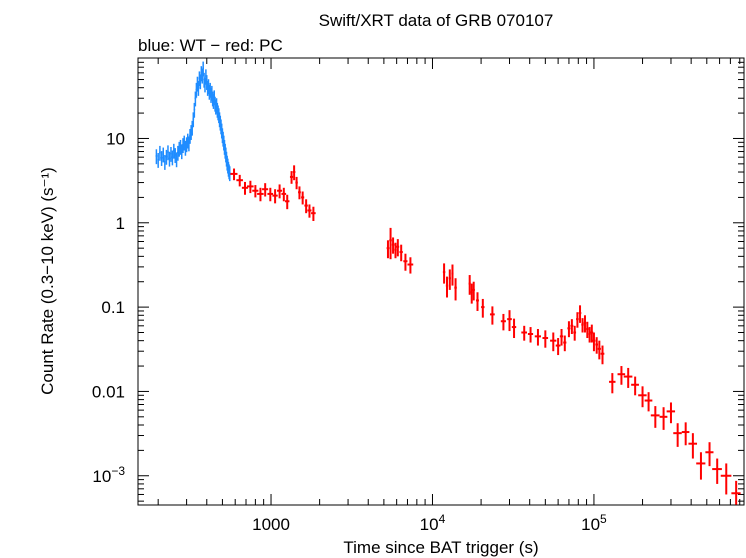 The image size is (746, 558). I want to click on y-tick-label: 10−3, so click(108, 475).